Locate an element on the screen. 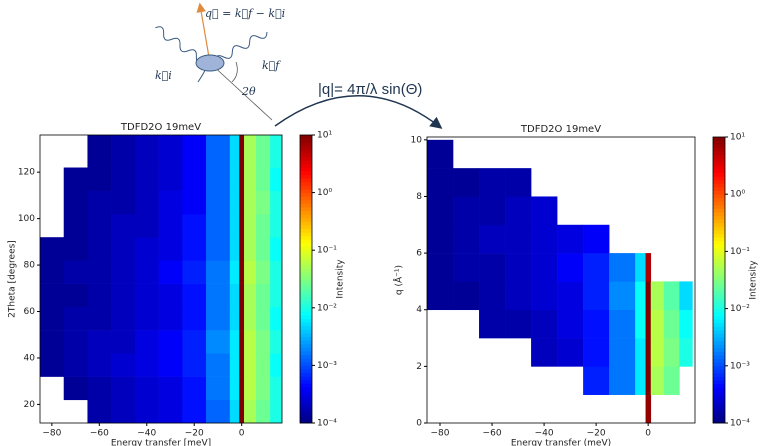 Image resolution: width=762 pixels, height=446 pixels. y-tick-label: 10 is located at coordinates (417, 140).